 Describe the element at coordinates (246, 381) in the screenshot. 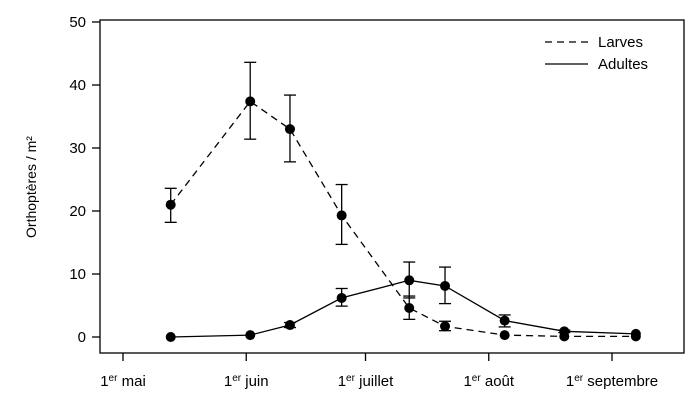

I see `x-tick-label: 1er juin` at that location.